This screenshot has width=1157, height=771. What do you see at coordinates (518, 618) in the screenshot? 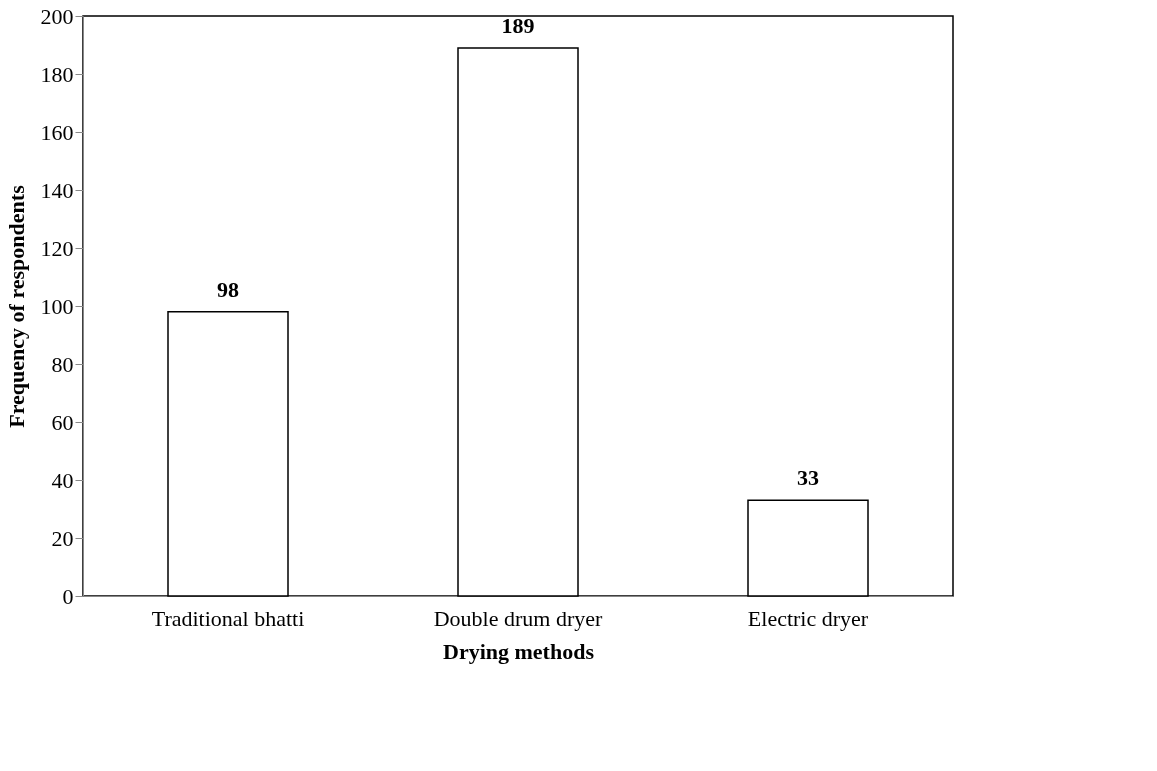
I see `x-tick-label: Double drum dryer` at bounding box center [518, 618].